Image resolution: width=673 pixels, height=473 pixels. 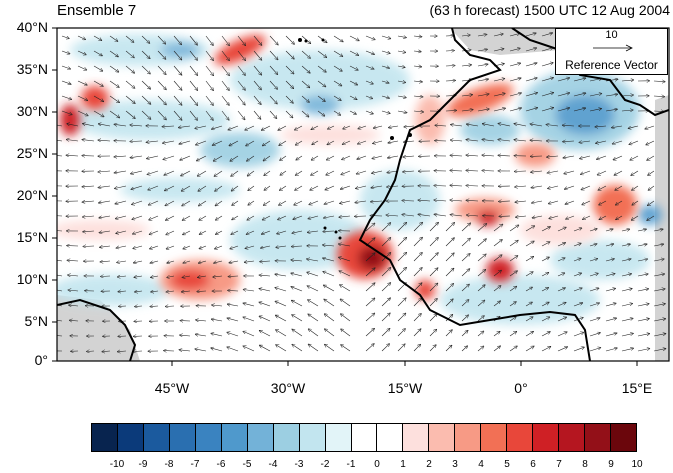 I want to click on lon-label: 45°W, so click(x=172, y=388).